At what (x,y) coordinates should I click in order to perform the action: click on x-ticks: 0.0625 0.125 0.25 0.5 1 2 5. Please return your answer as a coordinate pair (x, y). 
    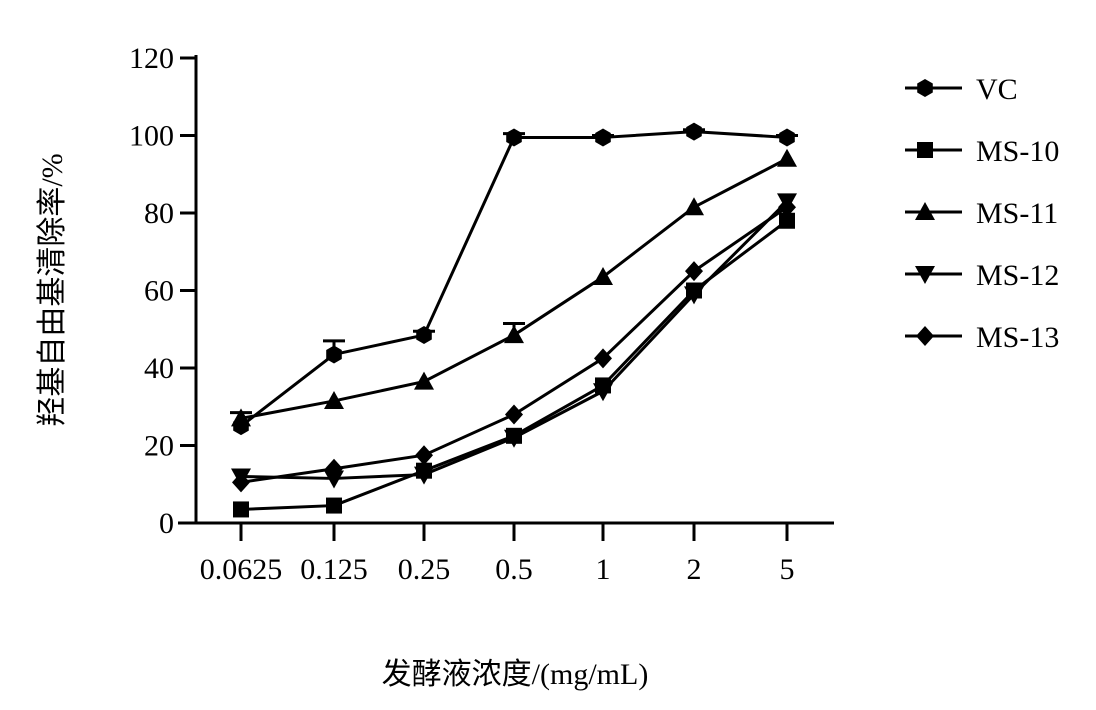
    Looking at the image, I should click on (497, 554).